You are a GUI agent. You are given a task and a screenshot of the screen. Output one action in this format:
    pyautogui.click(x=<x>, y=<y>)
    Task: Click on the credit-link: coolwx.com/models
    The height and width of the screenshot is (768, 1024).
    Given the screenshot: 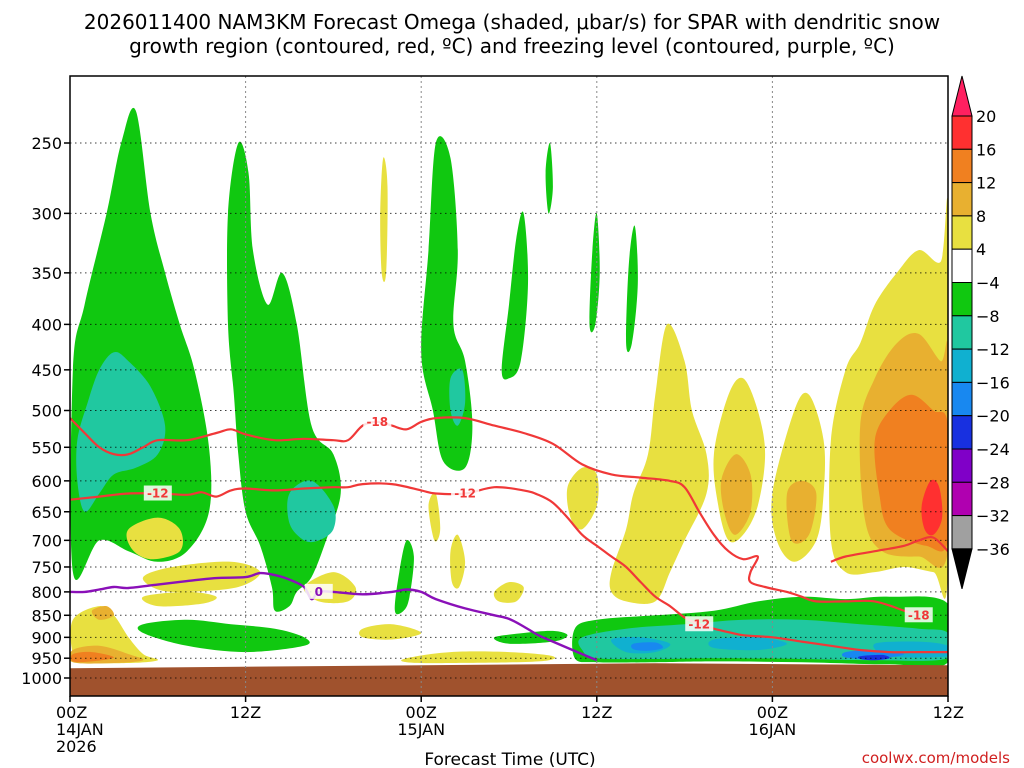 What is the action you would take?
    pyautogui.click(x=936, y=758)
    